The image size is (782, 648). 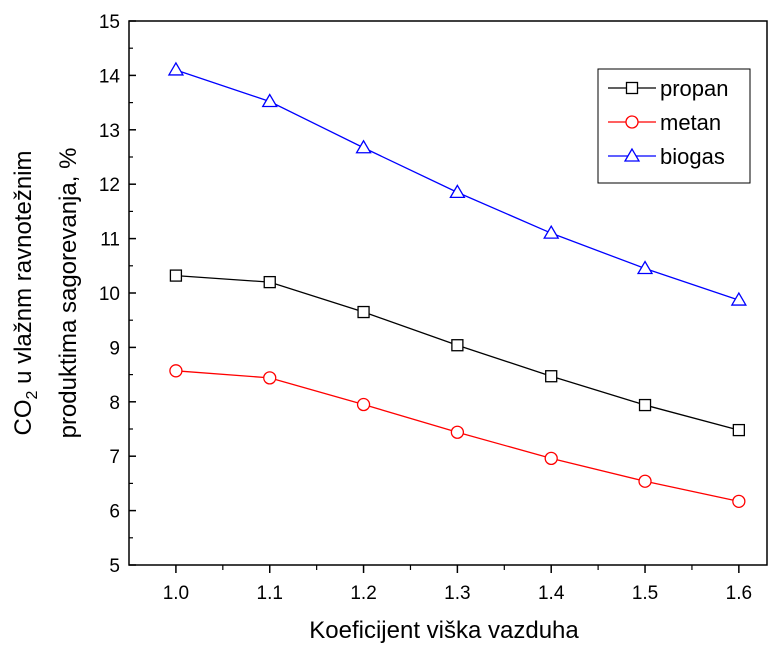 I want to click on x-tick-label: 1.5, so click(x=645, y=593).